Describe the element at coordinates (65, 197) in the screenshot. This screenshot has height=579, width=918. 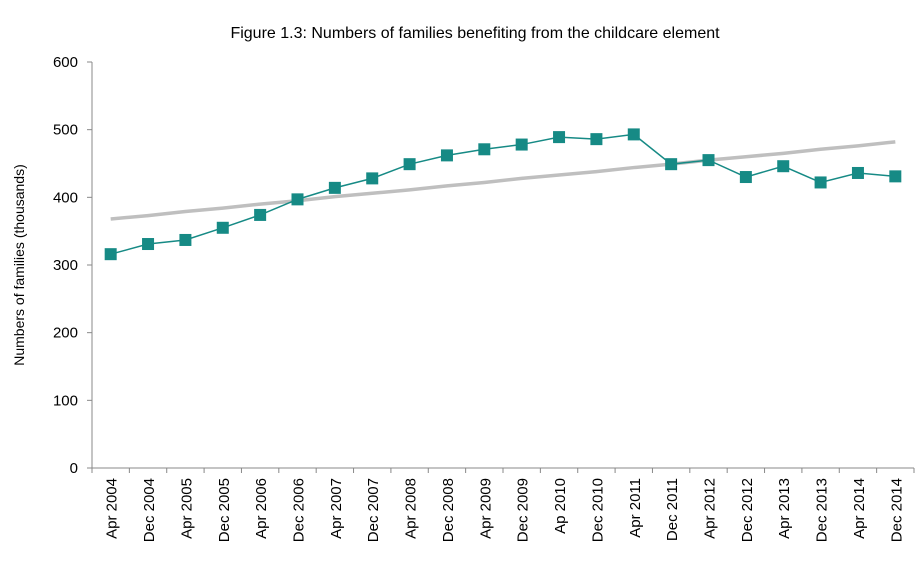
I see `y-tick-label: 400` at that location.